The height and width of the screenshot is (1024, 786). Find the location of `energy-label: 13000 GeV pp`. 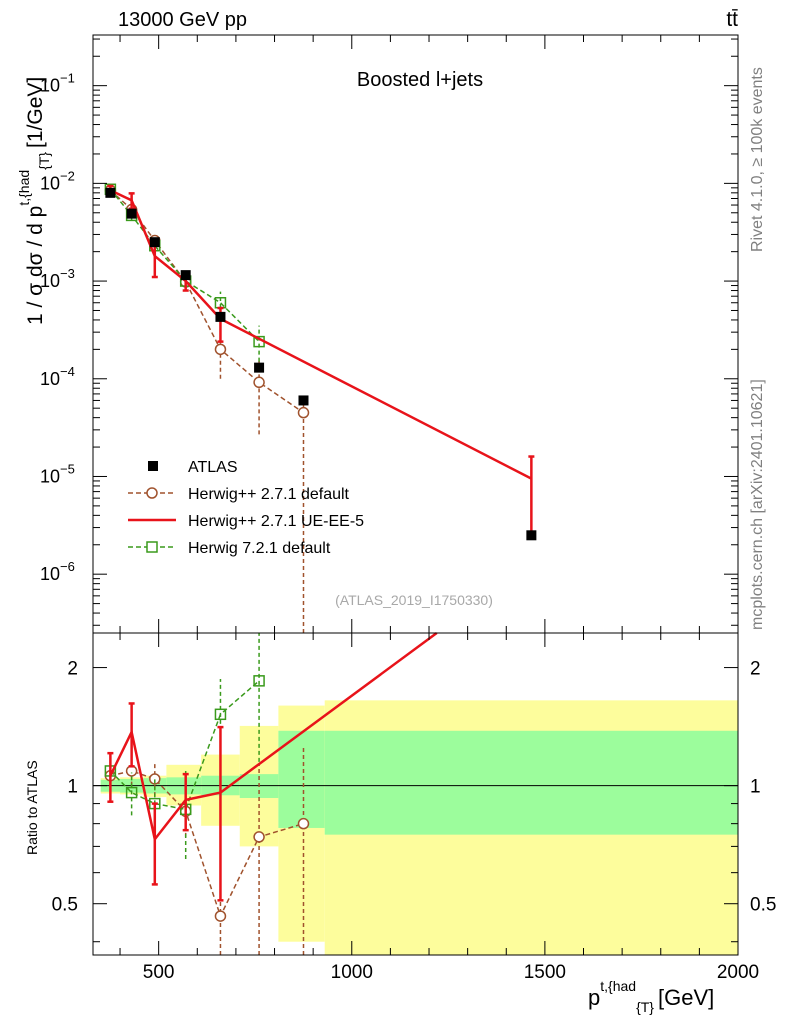

energy-label: 13000 GeV pp is located at coordinates (182, 20).